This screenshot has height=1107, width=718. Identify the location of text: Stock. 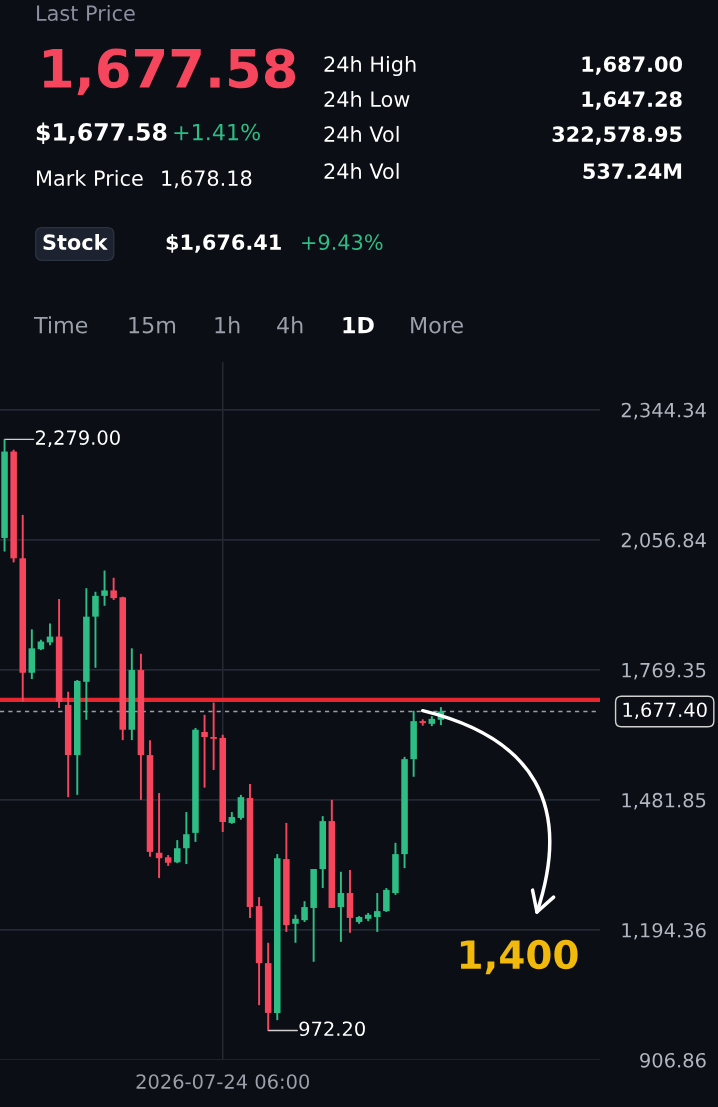
(75, 242).